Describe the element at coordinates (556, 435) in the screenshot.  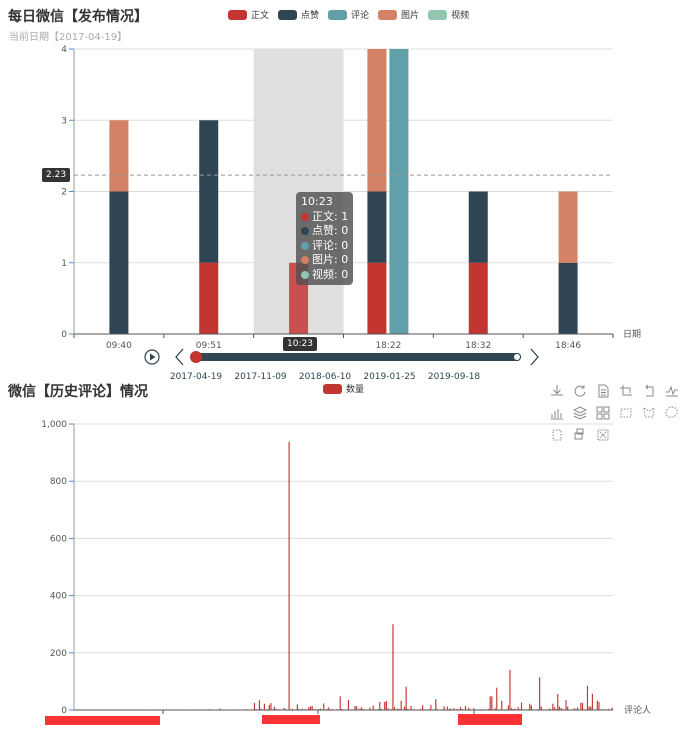
I see `keep-select-icon` at that location.